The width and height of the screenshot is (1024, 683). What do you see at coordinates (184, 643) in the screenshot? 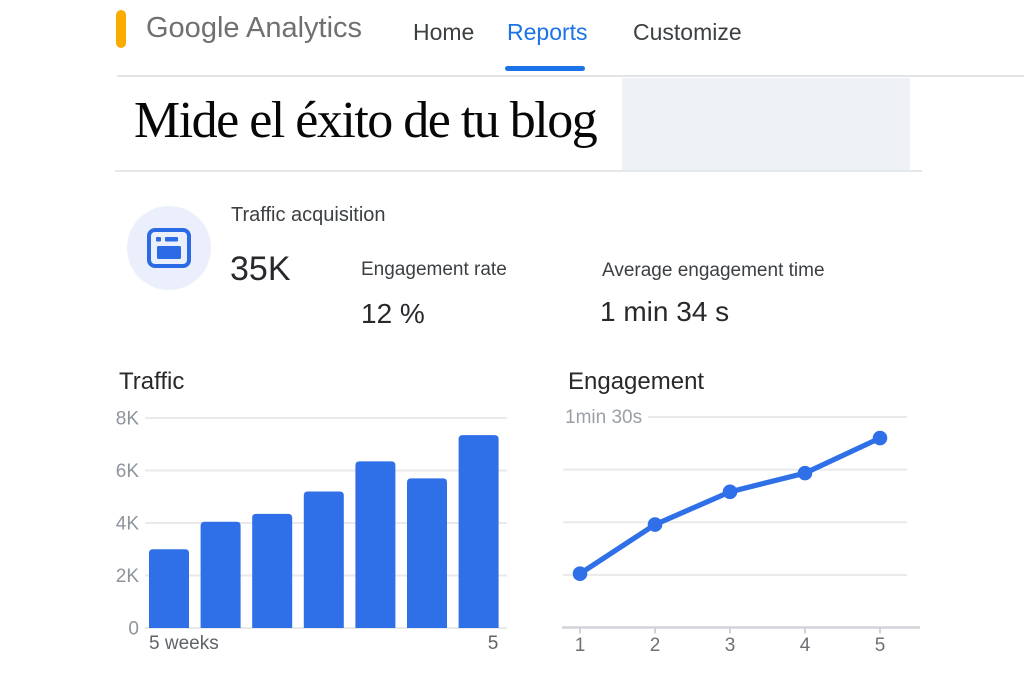
I see `svg-text: 5 weeks` at bounding box center [184, 643].